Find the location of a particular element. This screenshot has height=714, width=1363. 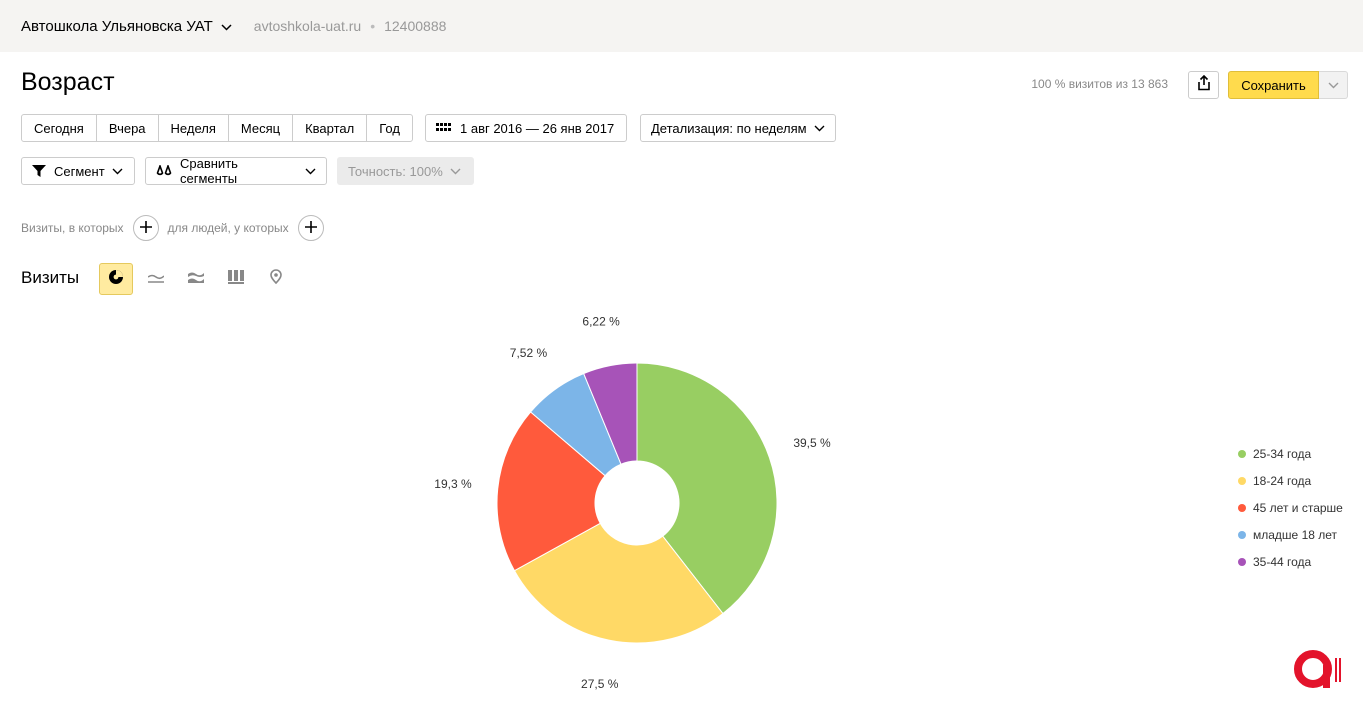

filter-row: Визиты, в которых для людей, у которых is located at coordinates (177, 228).